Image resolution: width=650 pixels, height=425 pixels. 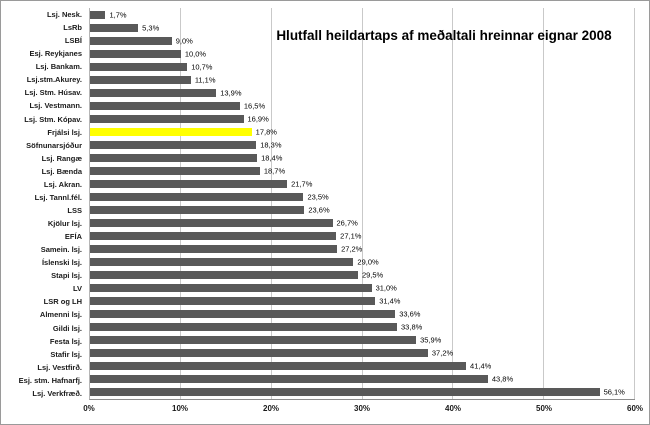 What do you see at coordinates (254, 106) in the screenshot?
I see `value-label: 16,5%` at bounding box center [254, 106].